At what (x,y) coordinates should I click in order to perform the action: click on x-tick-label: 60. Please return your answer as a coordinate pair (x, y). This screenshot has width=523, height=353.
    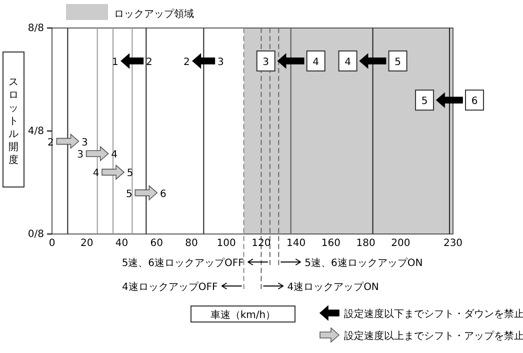
    Looking at the image, I should click on (156, 244).